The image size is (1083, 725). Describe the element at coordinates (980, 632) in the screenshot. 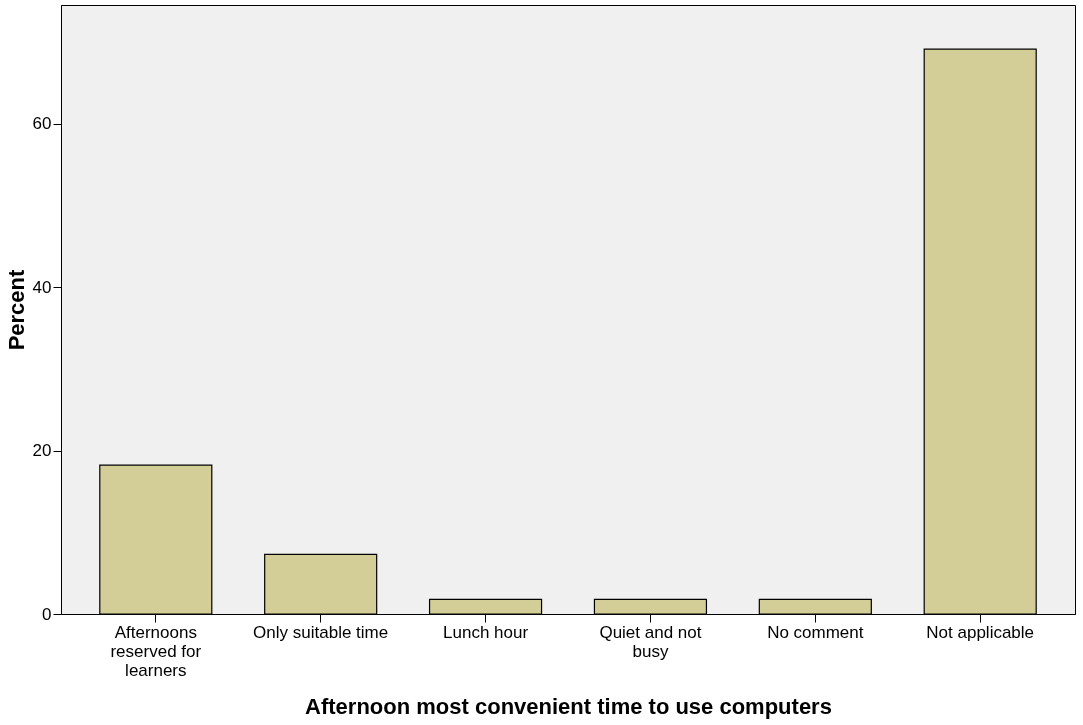

I see `x-tick-label: Not applicable` at that location.